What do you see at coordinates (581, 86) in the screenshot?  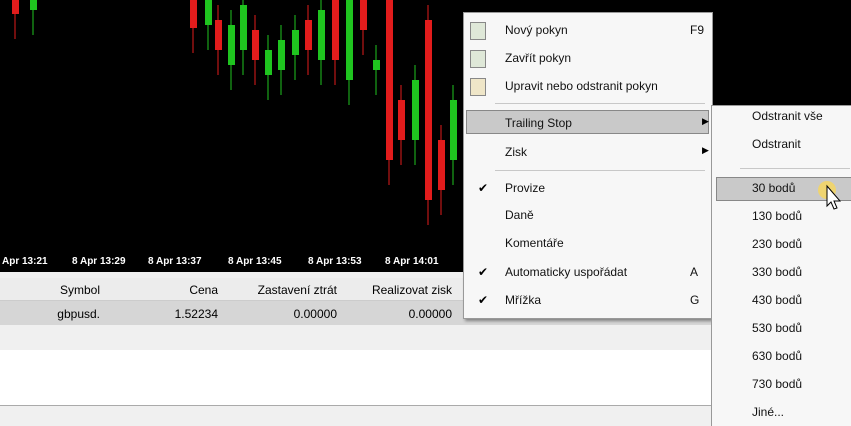 I see `menu-item: Upravit nebo odstranit pokyn` at bounding box center [581, 86].